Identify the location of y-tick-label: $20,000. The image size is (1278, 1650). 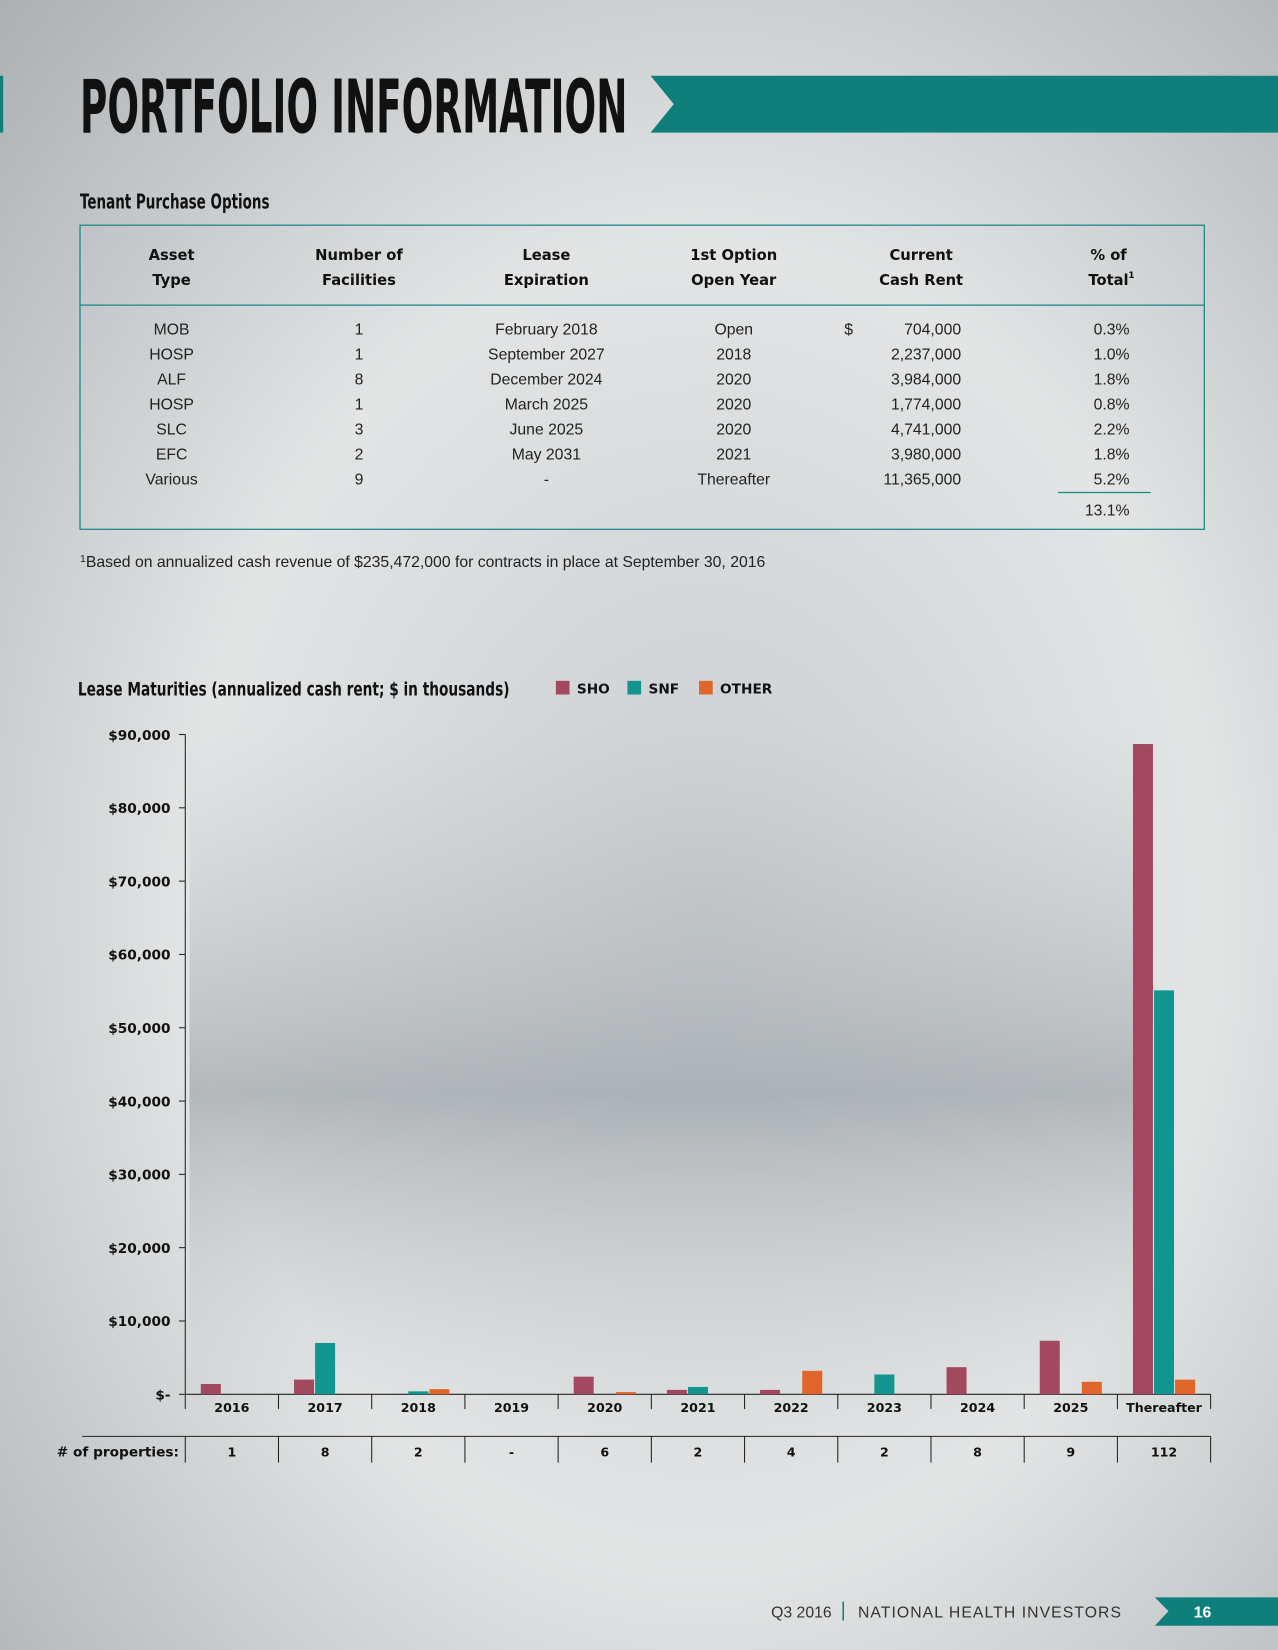
(139, 1249).